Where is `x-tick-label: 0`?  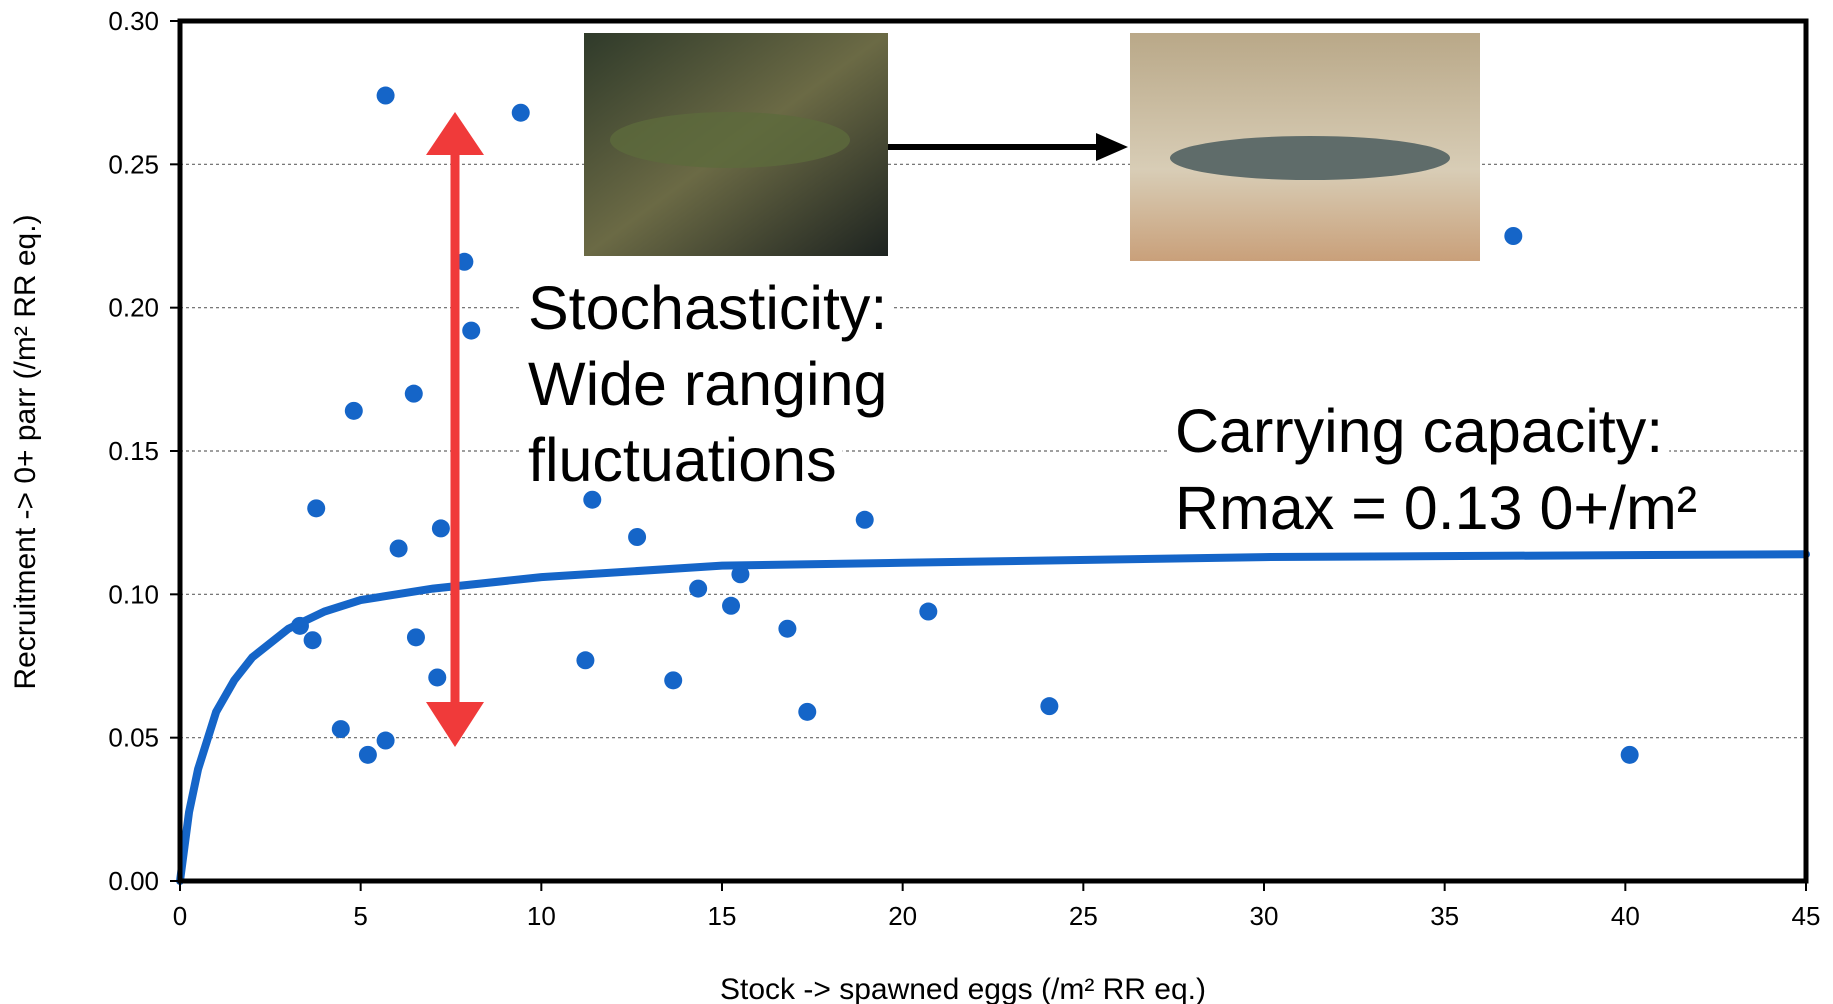 x-tick-label: 0 is located at coordinates (180, 916).